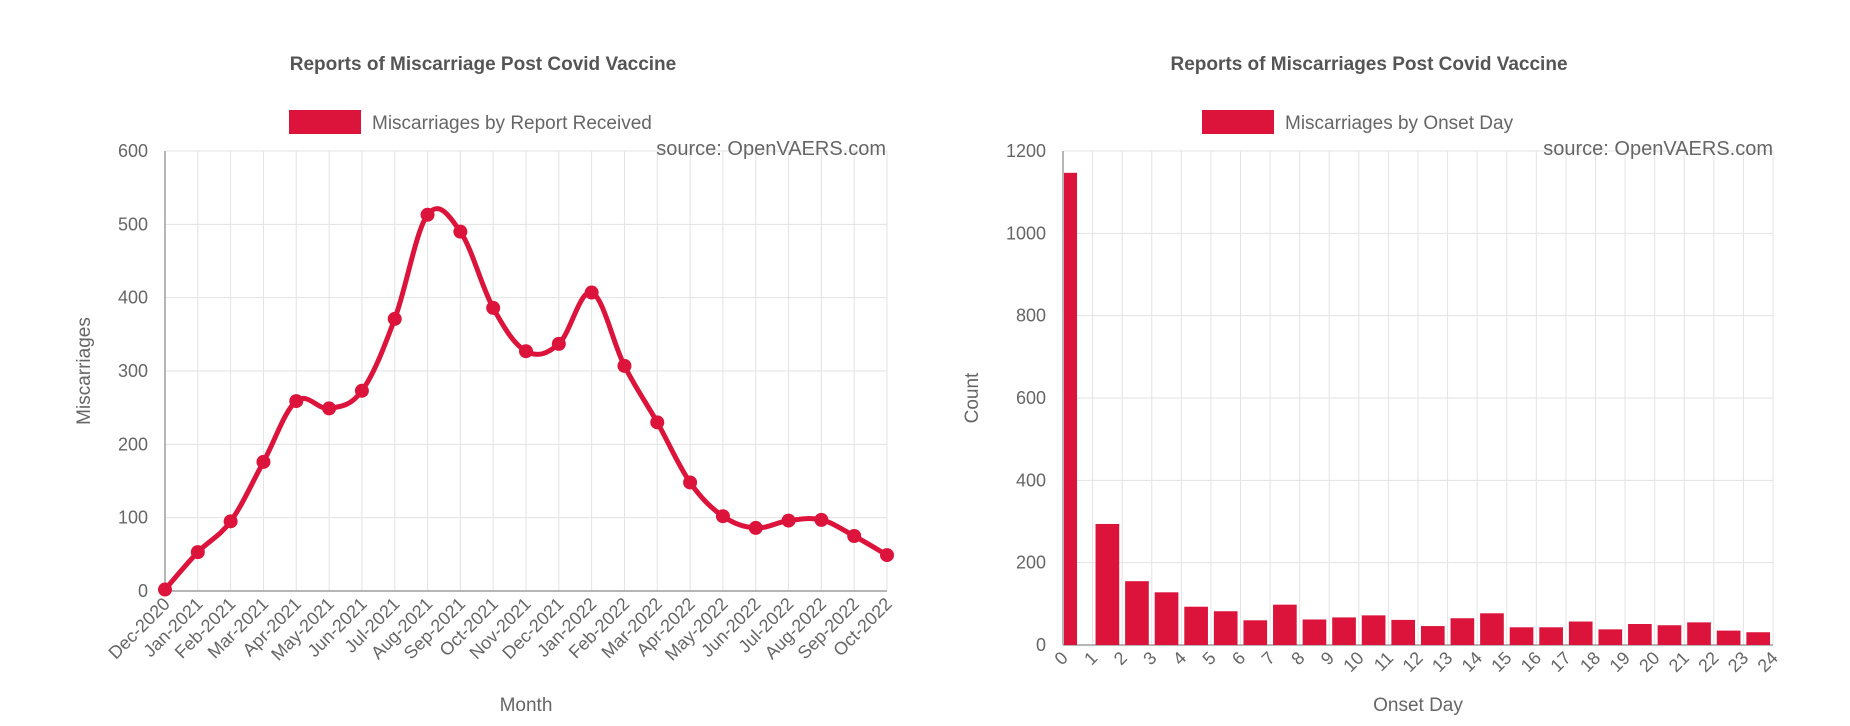 Image resolution: width=1850 pixels, height=726 pixels. I want to click on x-tick-label: 21, so click(1679, 662).